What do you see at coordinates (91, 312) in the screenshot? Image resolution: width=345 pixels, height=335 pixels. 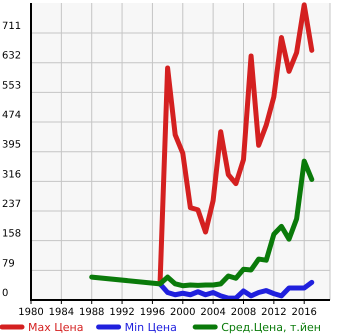 I see `x-tick-label: 1988` at bounding box center [91, 312].